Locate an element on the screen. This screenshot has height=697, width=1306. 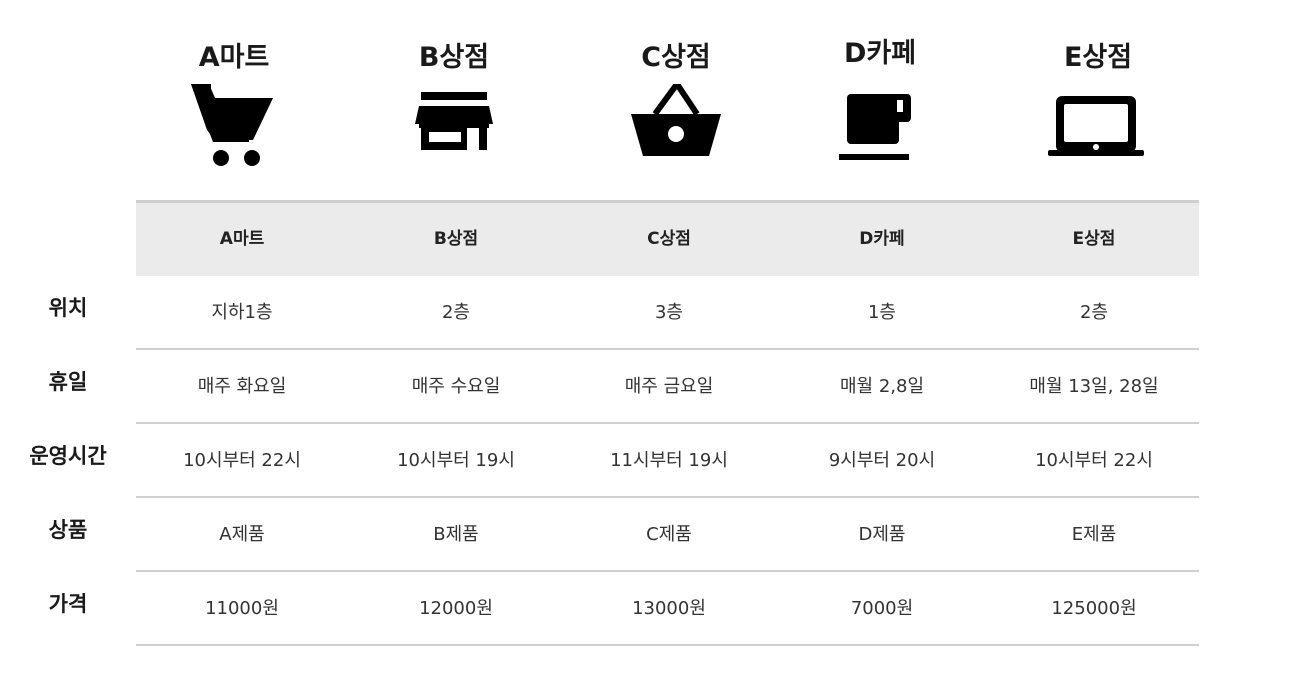
table-cell: 125000원 is located at coordinates (1094, 608).